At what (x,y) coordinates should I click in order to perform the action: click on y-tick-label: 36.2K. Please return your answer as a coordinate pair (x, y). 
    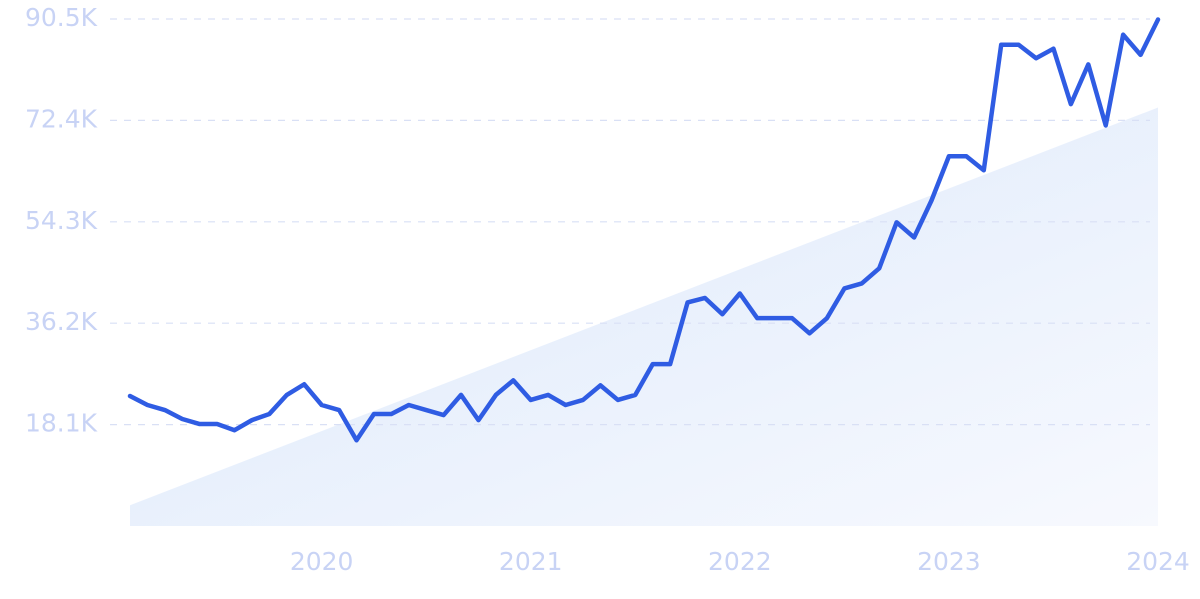
    Looking at the image, I should click on (61, 321).